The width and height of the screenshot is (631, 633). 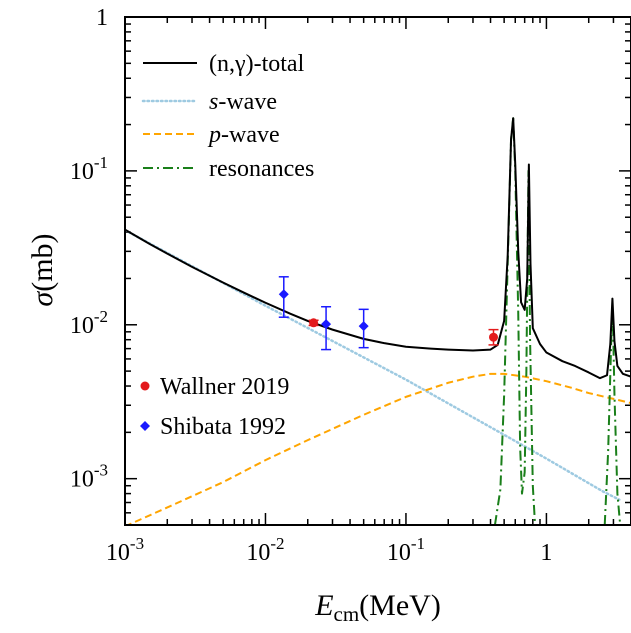 I want to click on legend-label-s-wave: s-wave, so click(x=243, y=102).